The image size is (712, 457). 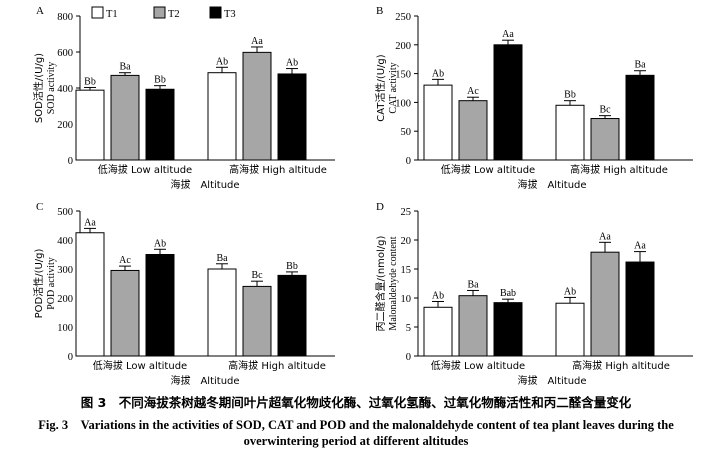 What do you see at coordinates (393, 283) in the screenshot?
I see `y-axis-title-en: Malonaldehyde content` at bounding box center [393, 283].